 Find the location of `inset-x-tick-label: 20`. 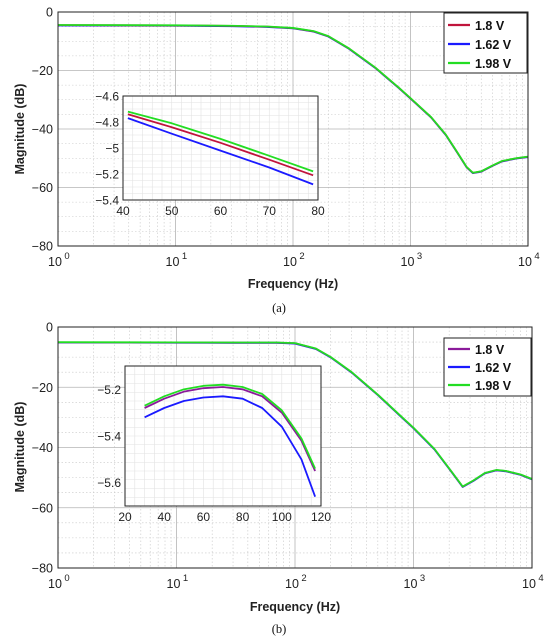

inset-x-tick-label: 20 is located at coordinates (125, 517).